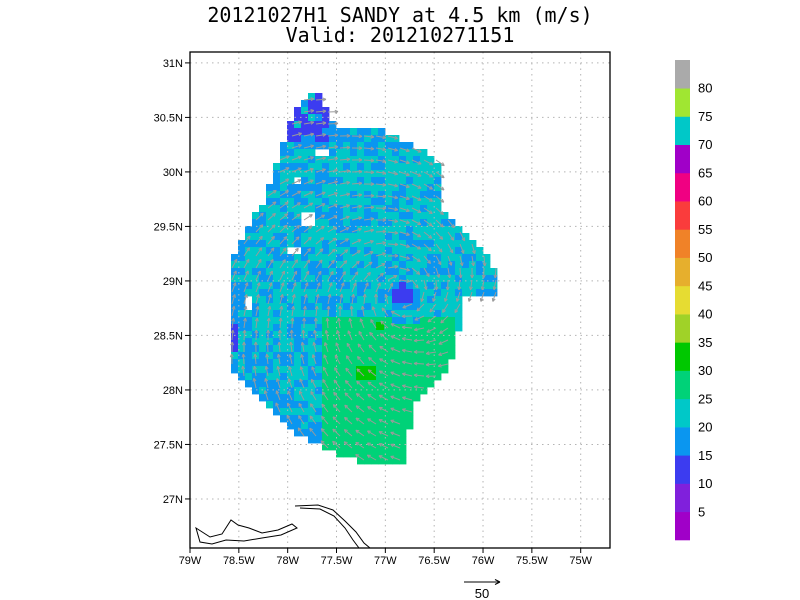  What do you see at coordinates (173, 64) in the screenshot?
I see `lat-tick-label: 31N` at bounding box center [173, 64].